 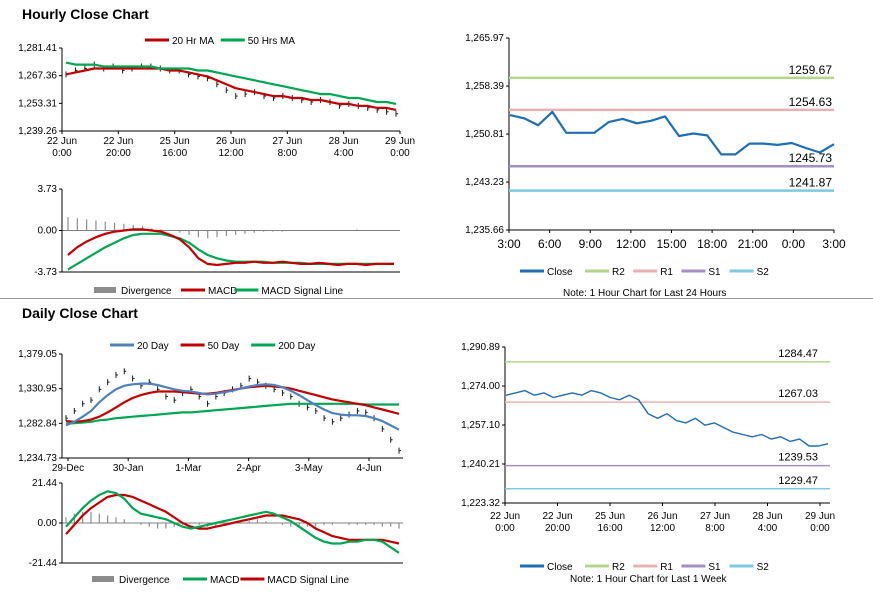 I want to click on hourly-pivot-legend-label: Close, so click(x=560, y=272).